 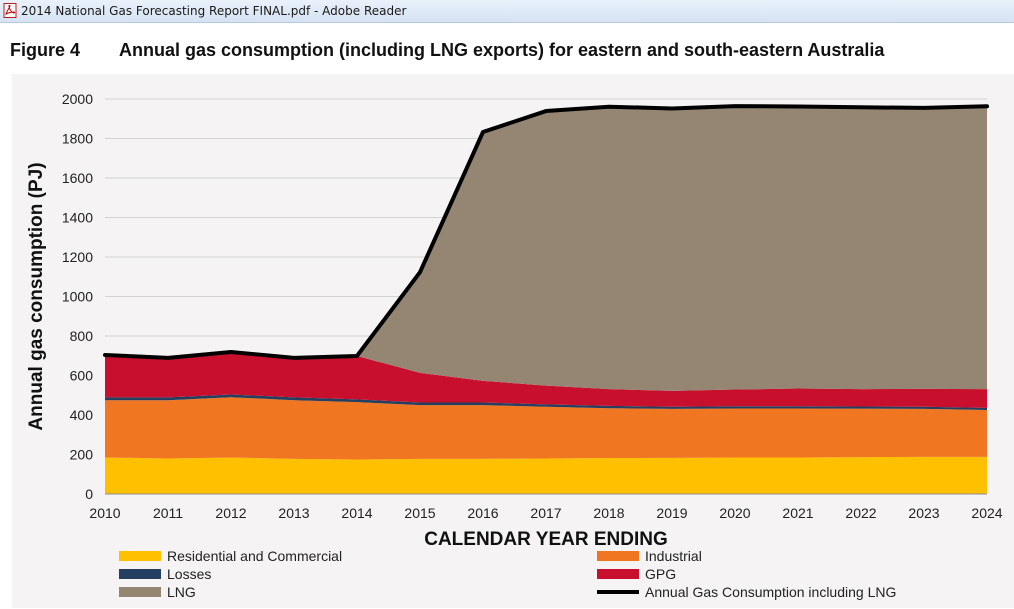 I want to click on legend-swatch-gpg, so click(x=618, y=574).